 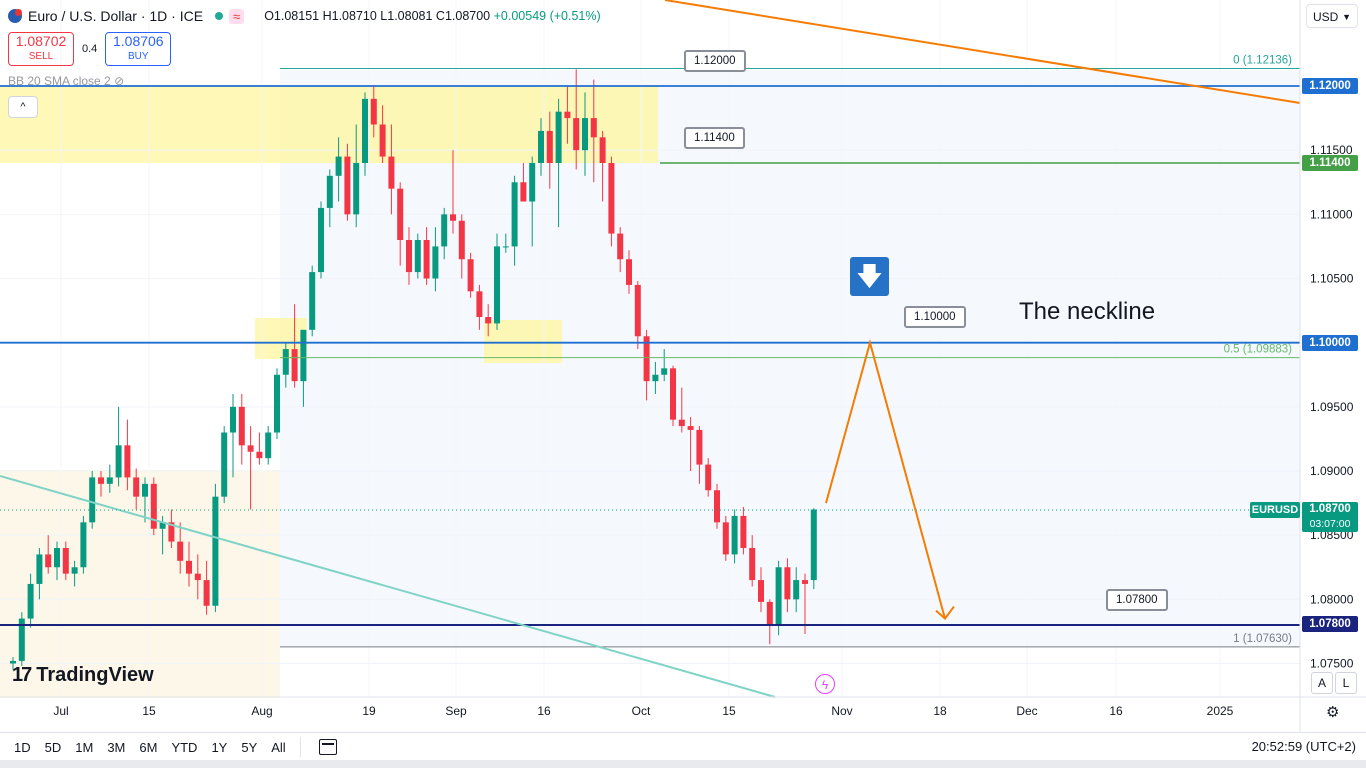 I want to click on callout-110: 1.10000, so click(x=935, y=317).